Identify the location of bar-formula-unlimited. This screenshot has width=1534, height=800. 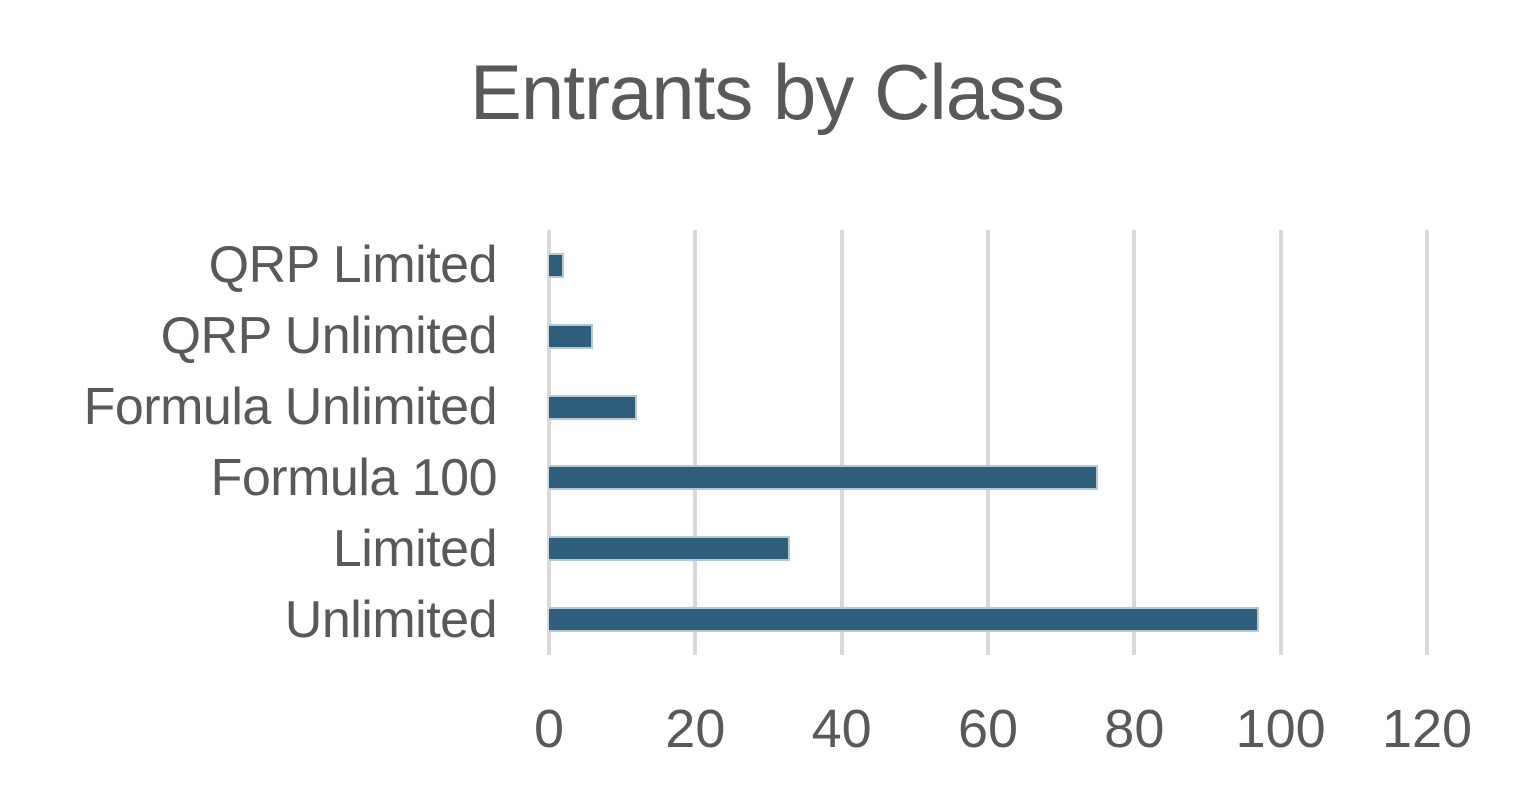
(593, 407).